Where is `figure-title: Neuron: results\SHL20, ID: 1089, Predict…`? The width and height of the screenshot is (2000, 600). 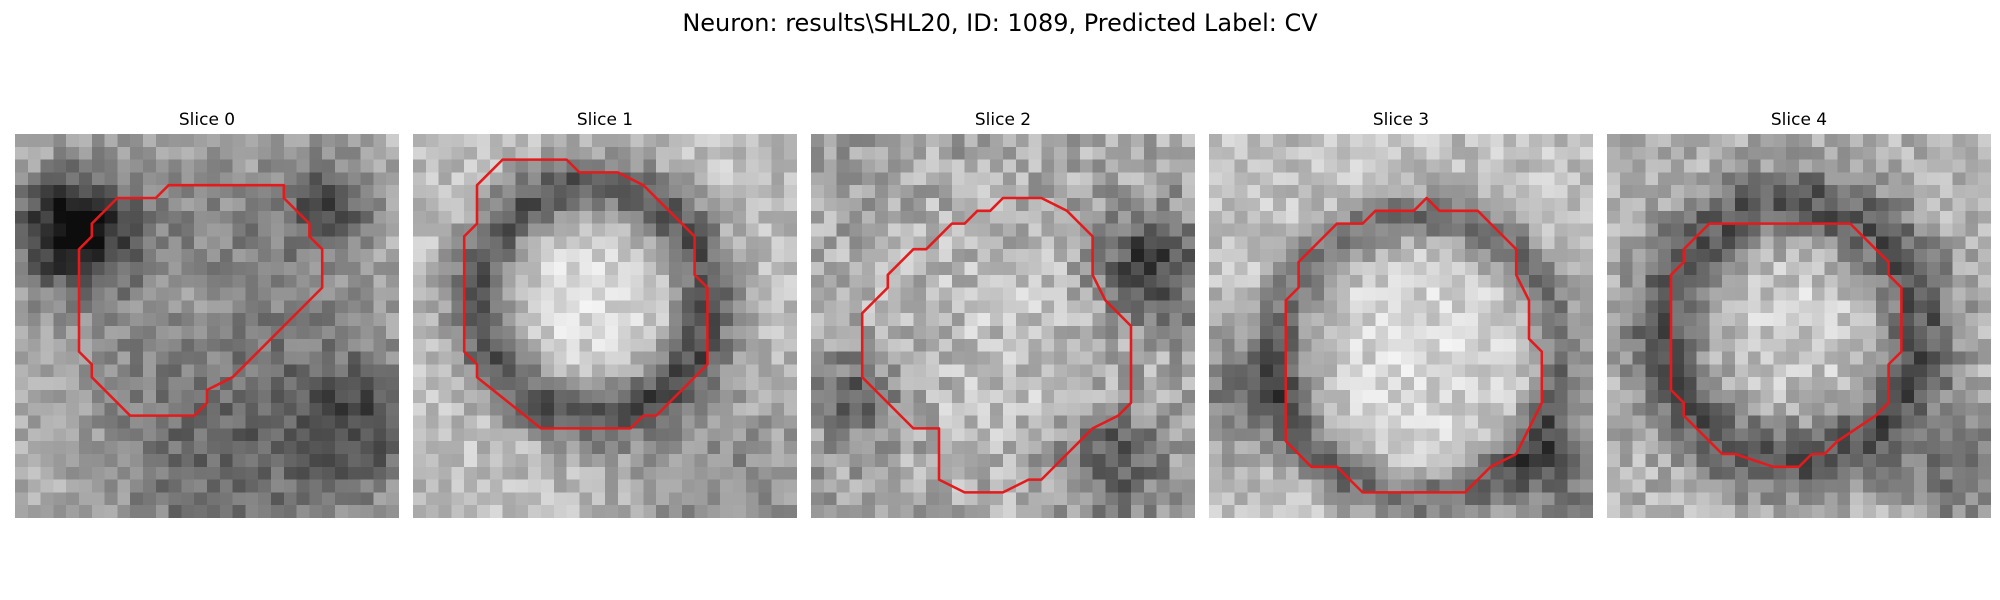
figure-title: Neuron: results\SHL20, ID: 1089, Predict… is located at coordinates (1000, 23).